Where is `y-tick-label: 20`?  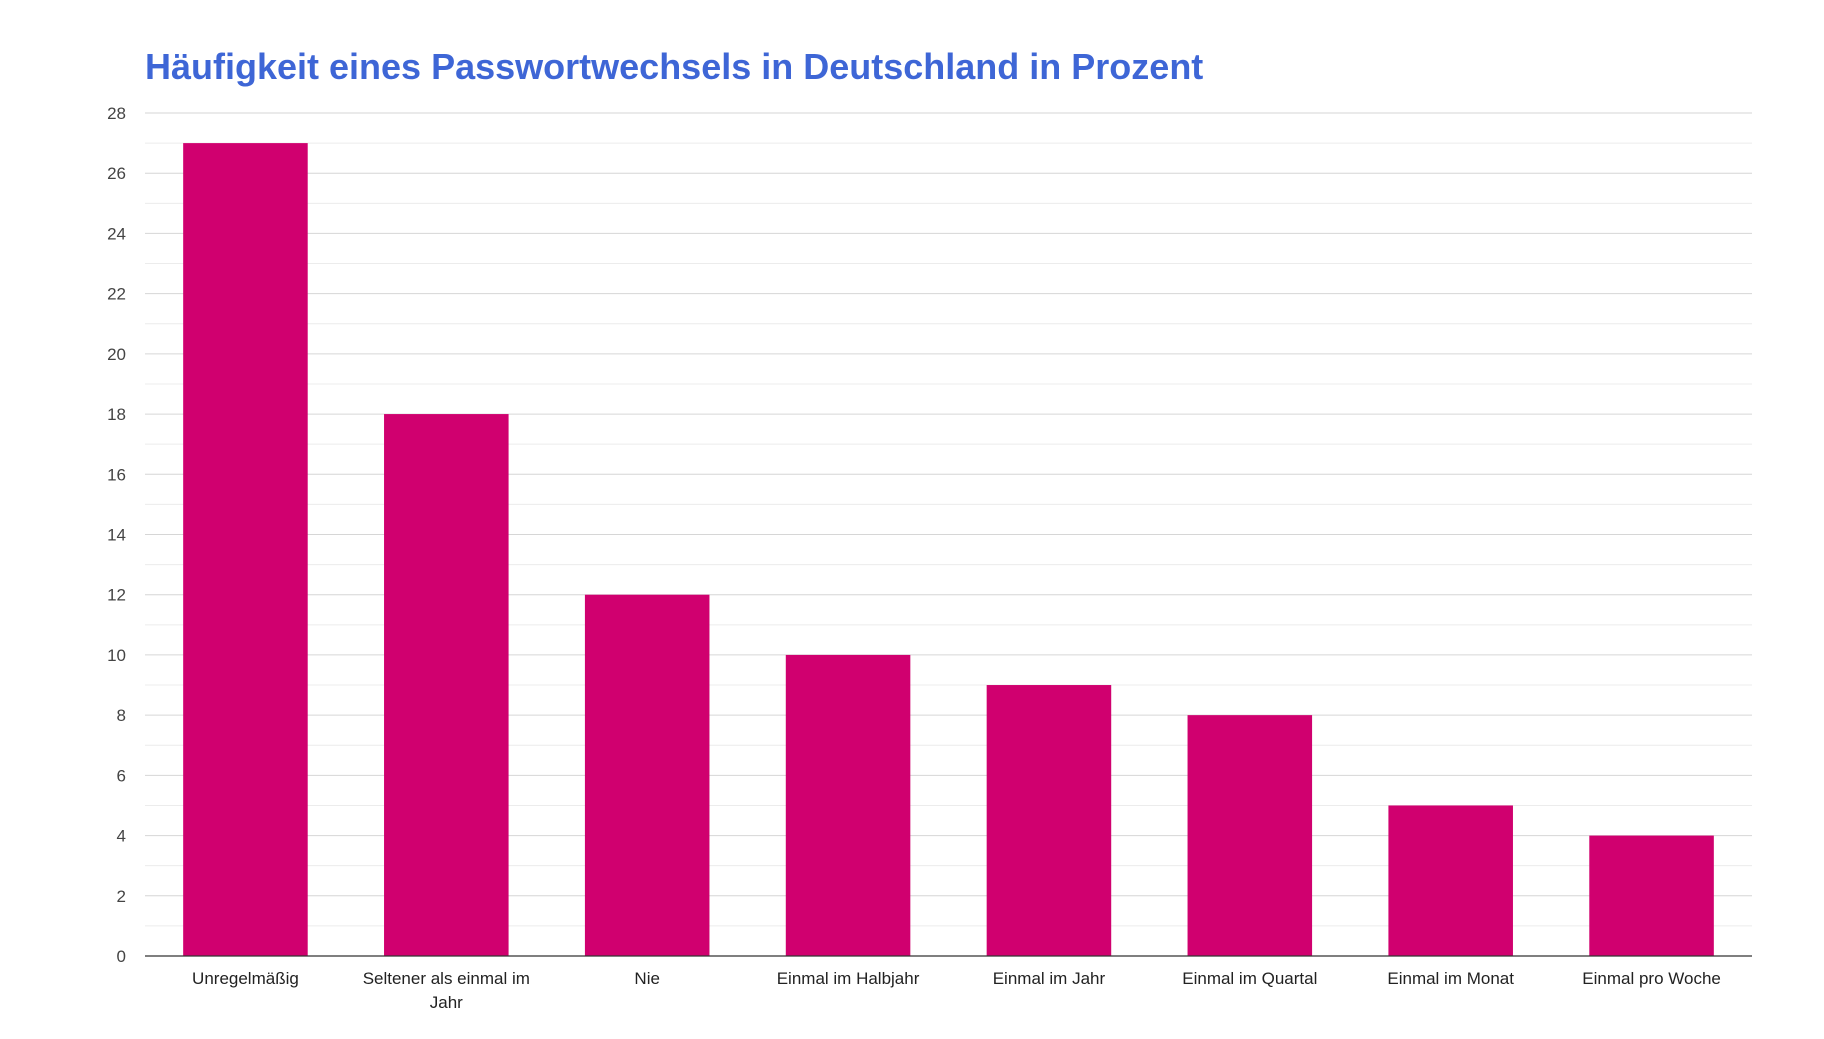
y-tick-label: 20 is located at coordinates (116, 354).